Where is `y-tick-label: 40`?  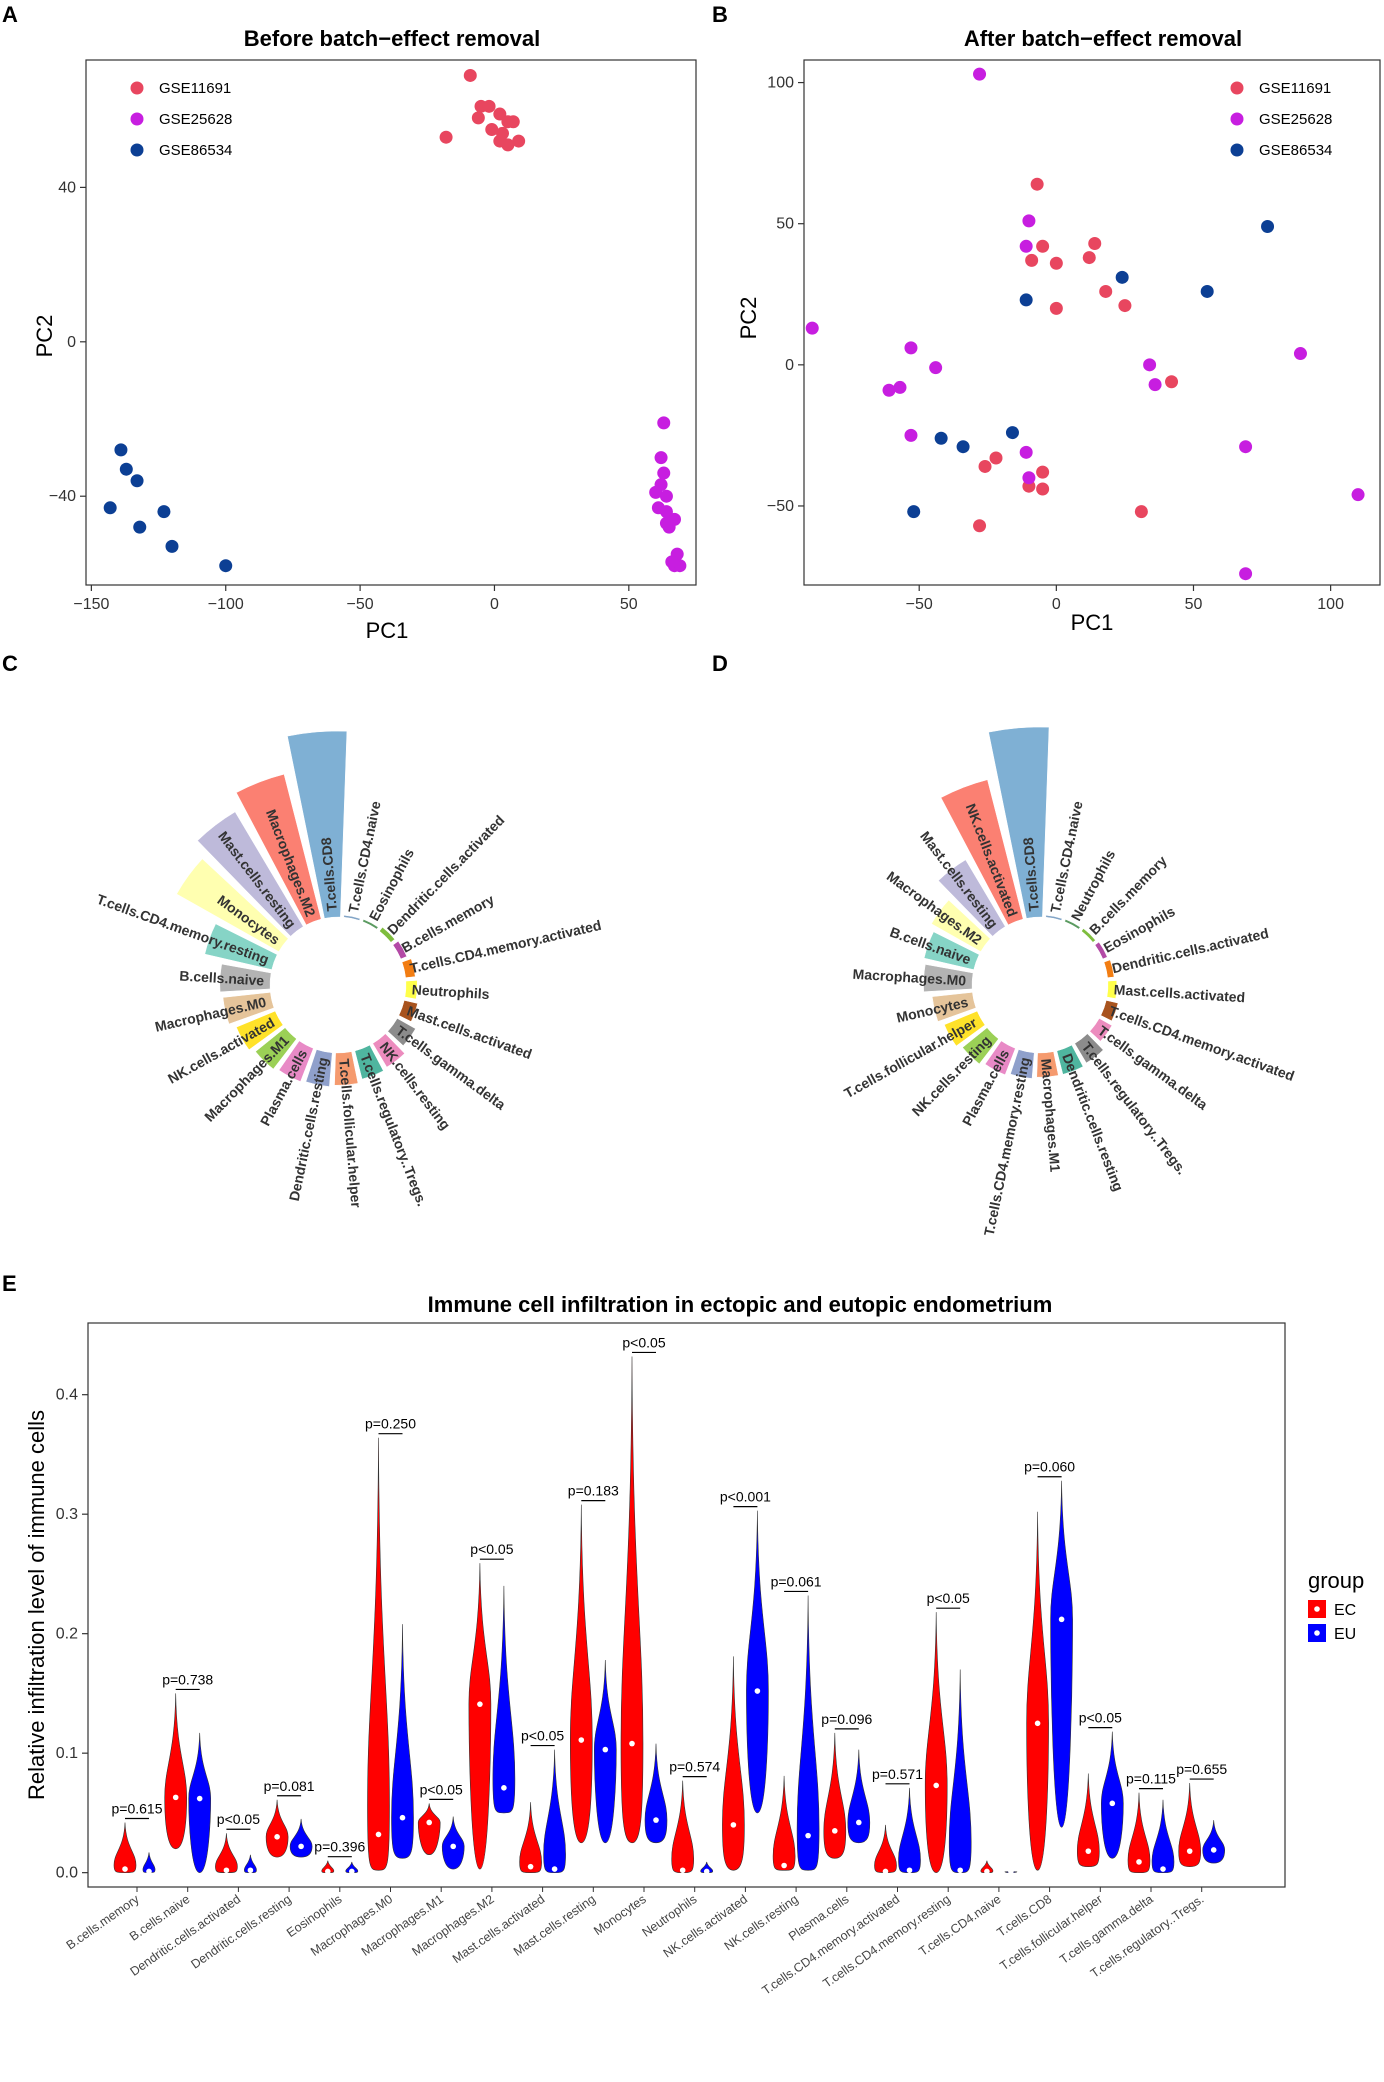
y-tick-label: 40 is located at coordinates (67, 187).